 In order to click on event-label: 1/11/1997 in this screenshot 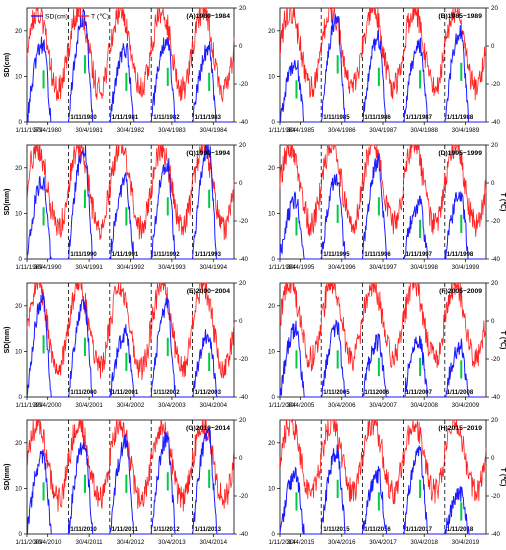, I will do `click(419, 255)`.